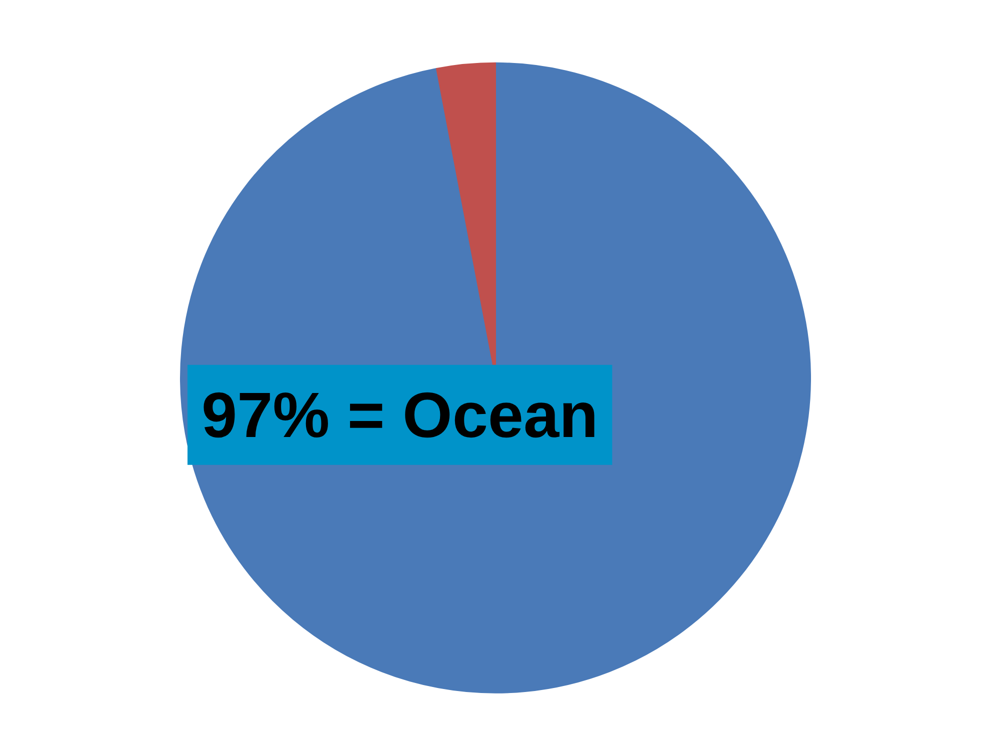  What do you see at coordinates (400, 414) in the screenshot?
I see `text: 97% = Ocean` at bounding box center [400, 414].